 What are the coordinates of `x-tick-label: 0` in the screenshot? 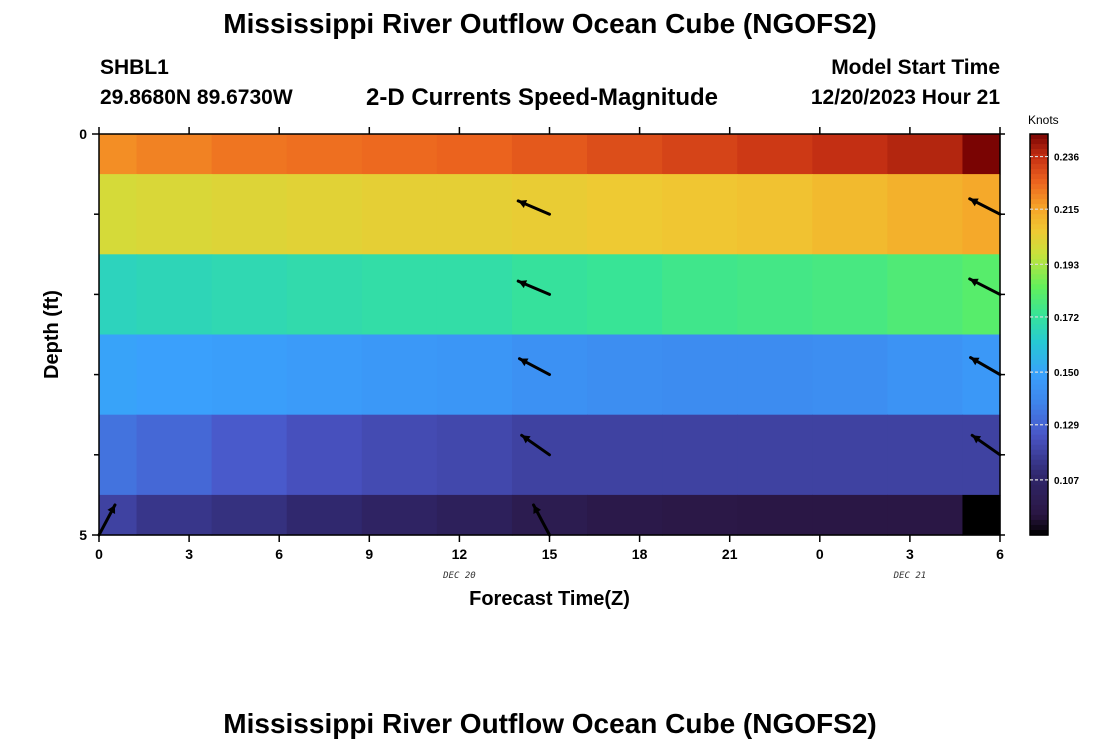 It's located at (99, 554).